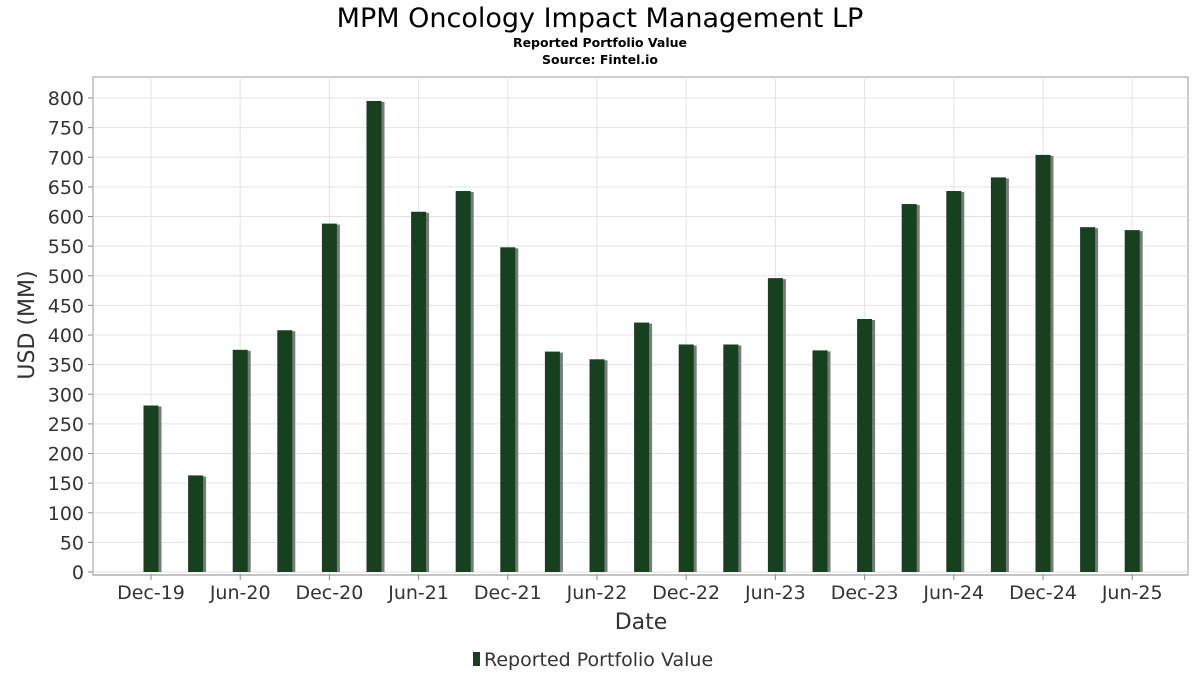  I want to click on x-tick-label: Jun-22, so click(597, 593).